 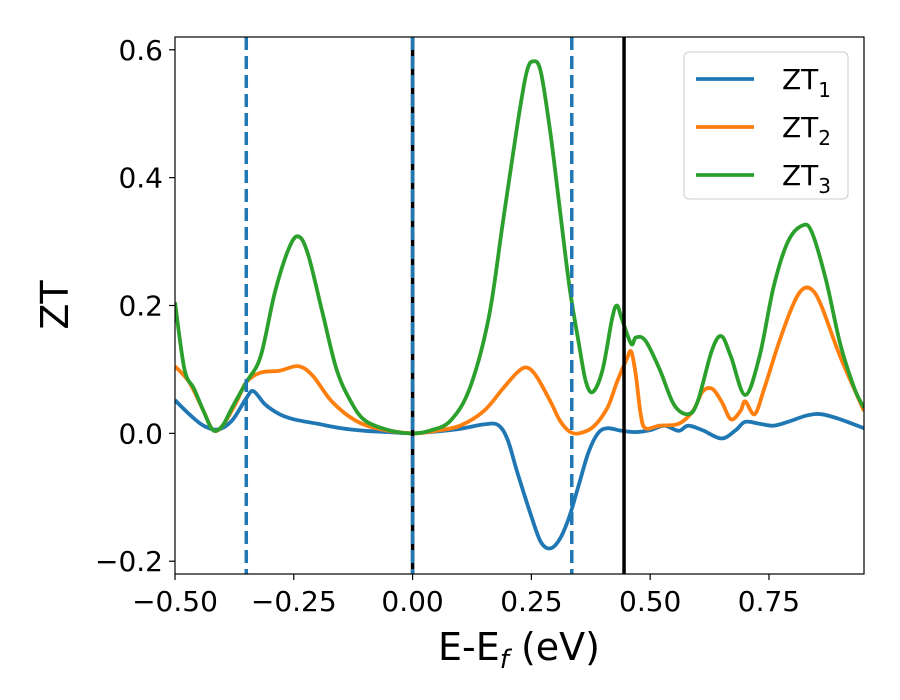 I want to click on legend: ZT1 ZT2 ZT3, so click(x=766, y=125).